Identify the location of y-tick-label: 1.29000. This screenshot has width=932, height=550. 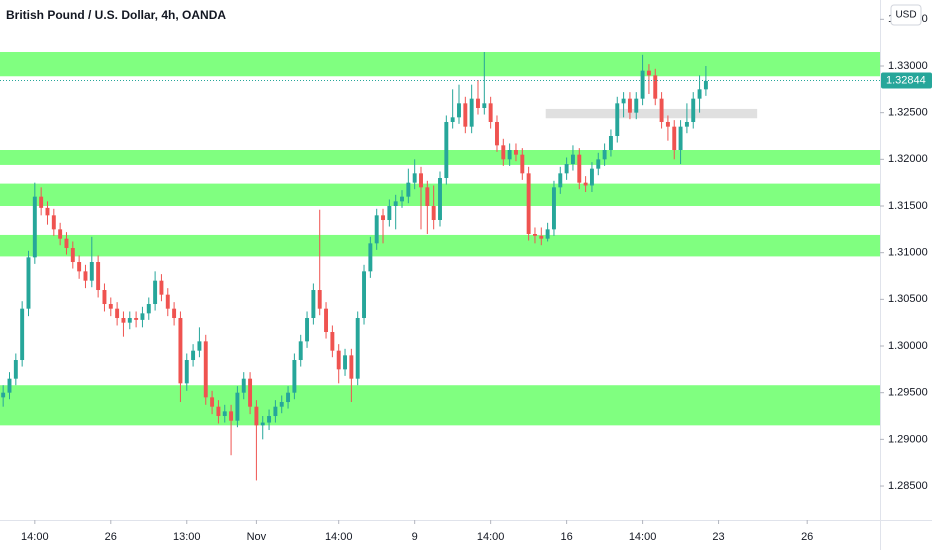
(908, 439).